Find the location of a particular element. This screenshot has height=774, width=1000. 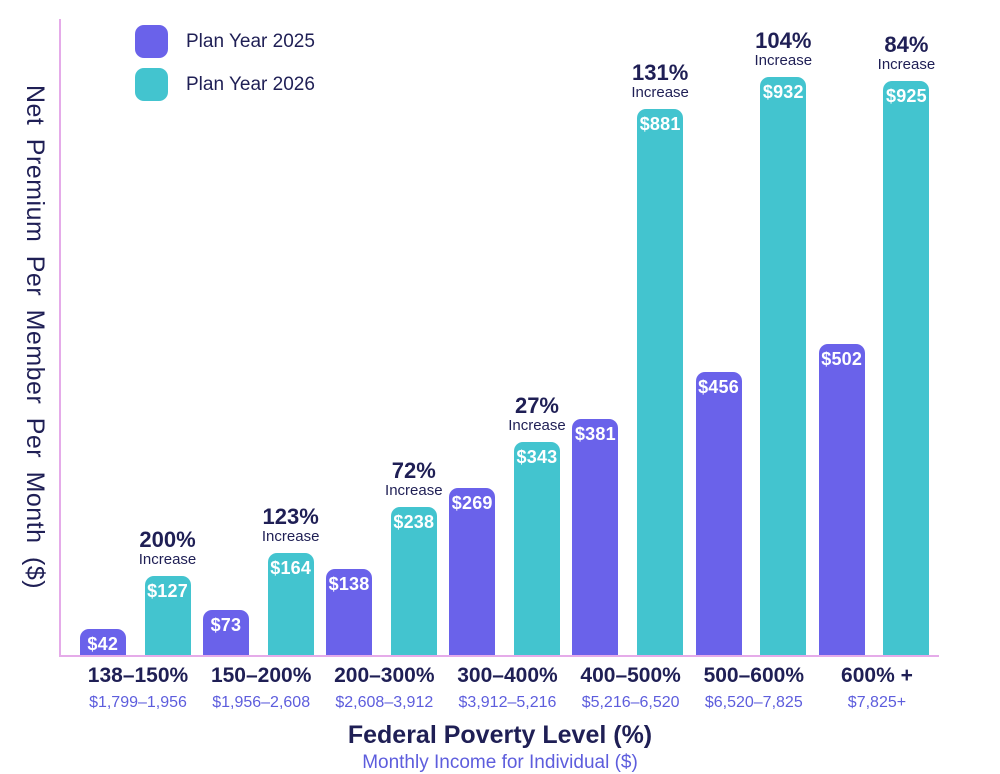

bar-plan-2026: $164 is located at coordinates (290, 604).